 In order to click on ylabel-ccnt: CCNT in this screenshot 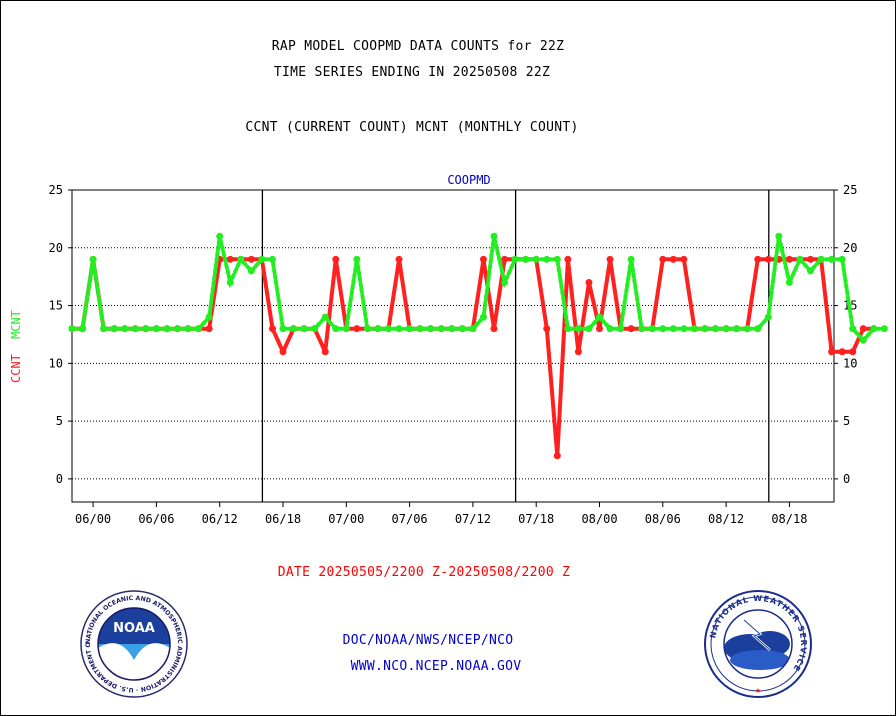, I will do `click(16, 368)`.